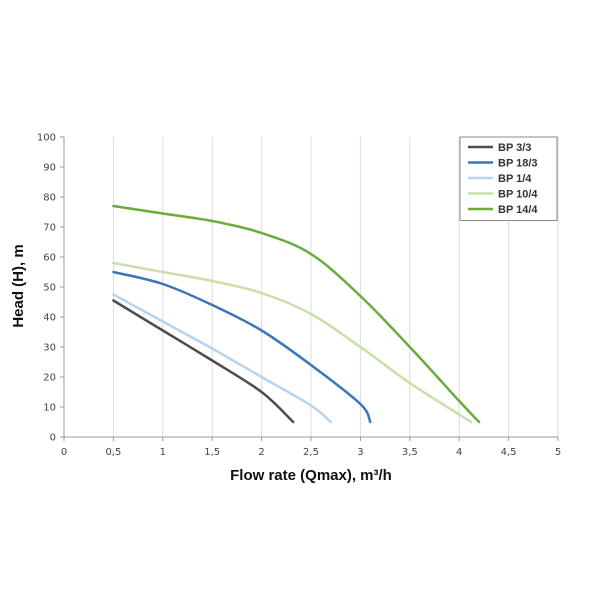  I want to click on x-tick-label: 3, so click(360, 452).